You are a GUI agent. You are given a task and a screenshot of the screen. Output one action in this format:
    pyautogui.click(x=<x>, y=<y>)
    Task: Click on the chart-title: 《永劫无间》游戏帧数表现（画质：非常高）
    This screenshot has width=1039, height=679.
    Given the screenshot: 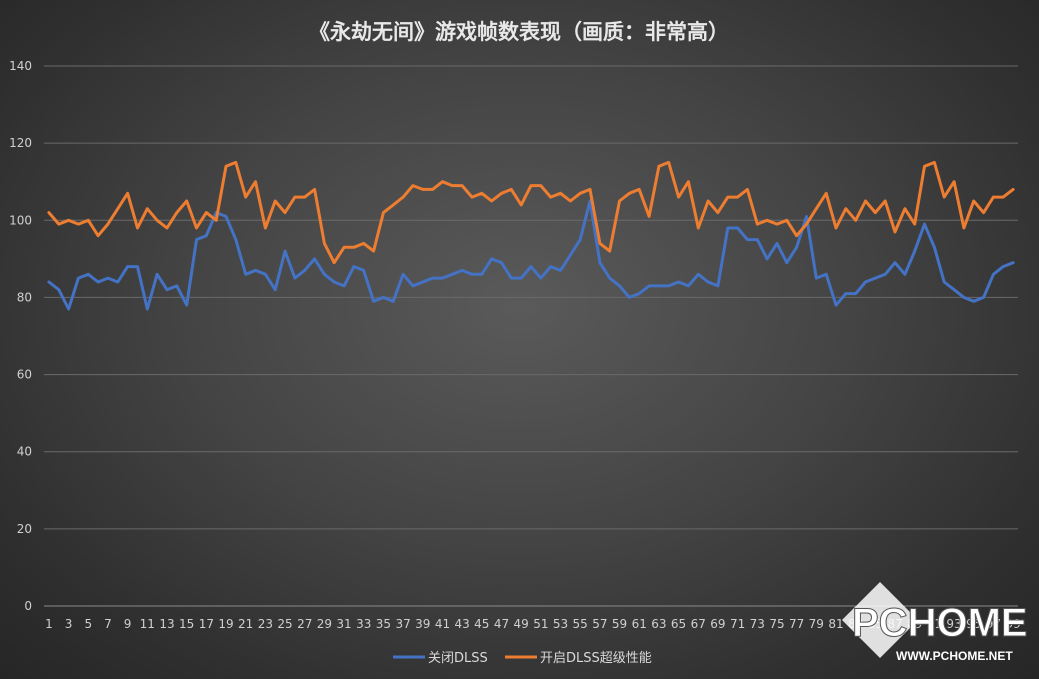 What is the action you would take?
    pyautogui.click(x=519, y=32)
    